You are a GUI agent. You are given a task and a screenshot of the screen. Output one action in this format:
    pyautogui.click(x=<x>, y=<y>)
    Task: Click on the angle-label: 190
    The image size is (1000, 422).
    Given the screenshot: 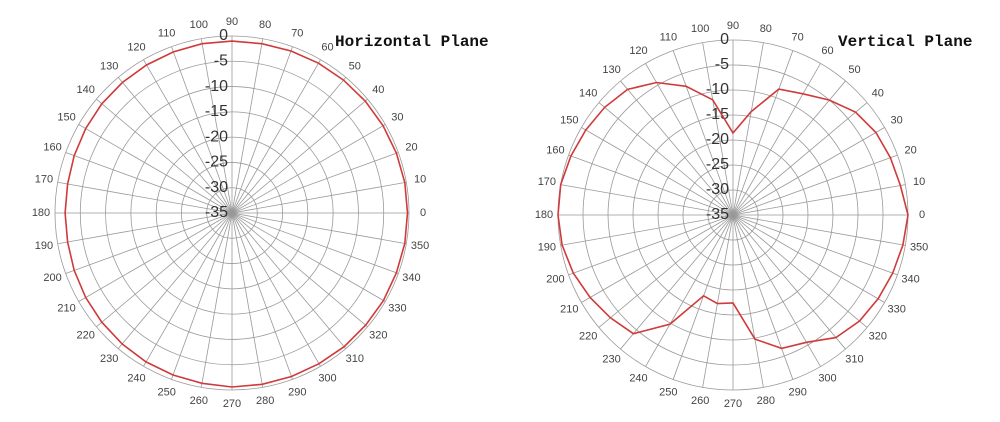 What is the action you would take?
    pyautogui.click(x=547, y=248)
    